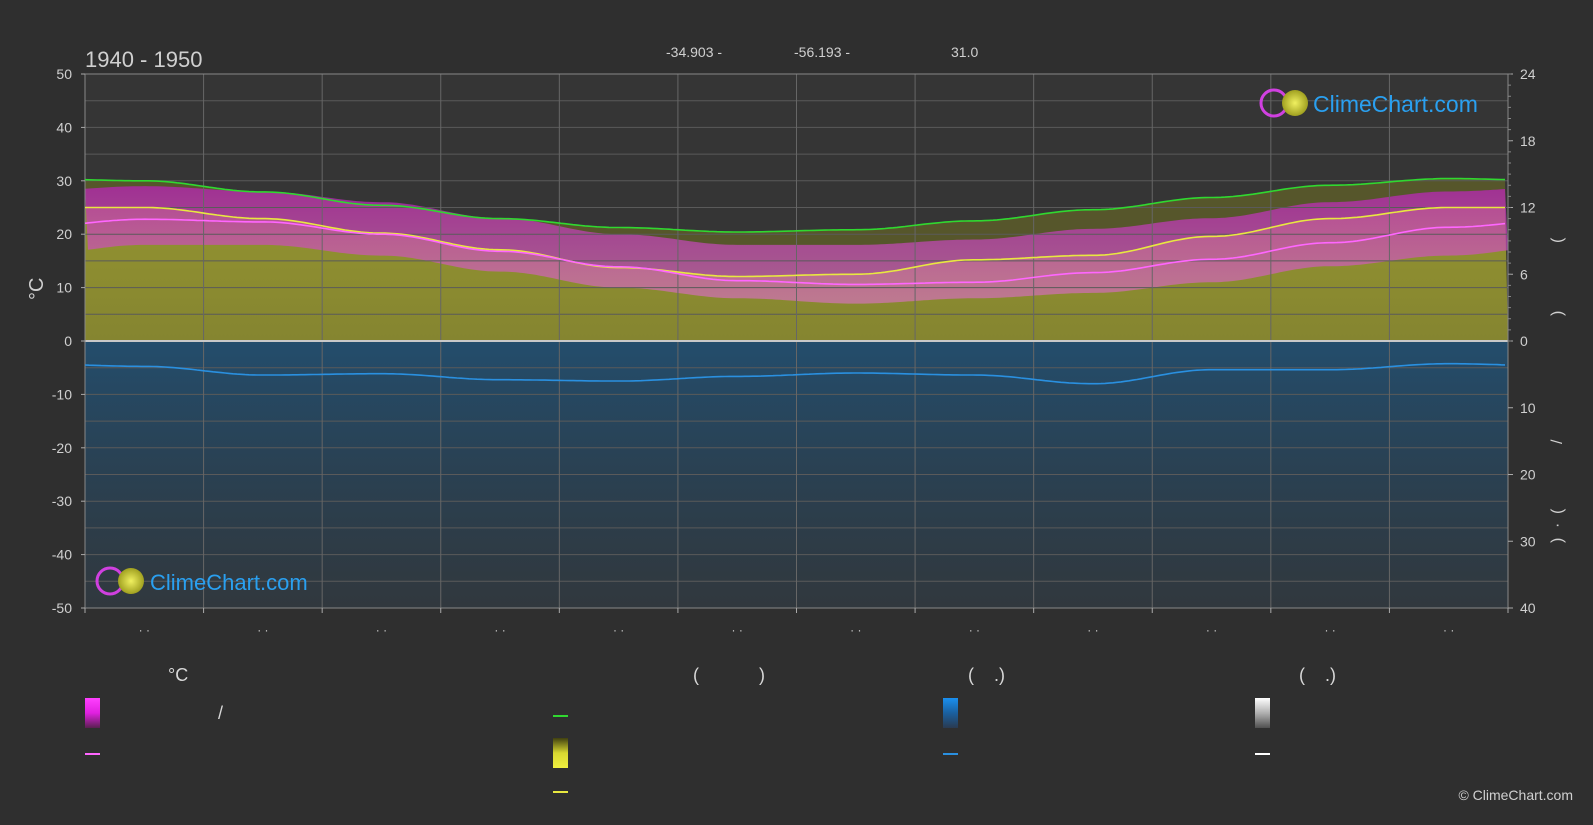  Describe the element at coordinates (729, 675) in the screenshot. I see `legend-sun-heading: ( )` at that location.